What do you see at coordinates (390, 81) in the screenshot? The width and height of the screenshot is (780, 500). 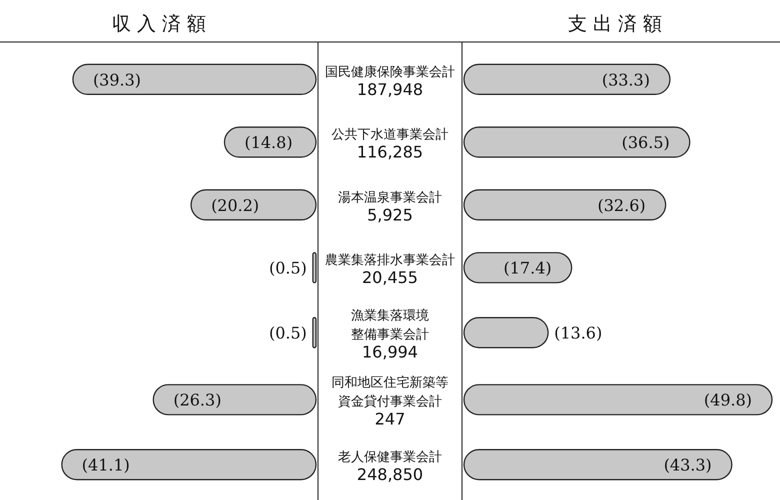 I see `y-tick-label: 国民健康保険事業会計 187,948` at bounding box center [390, 81].